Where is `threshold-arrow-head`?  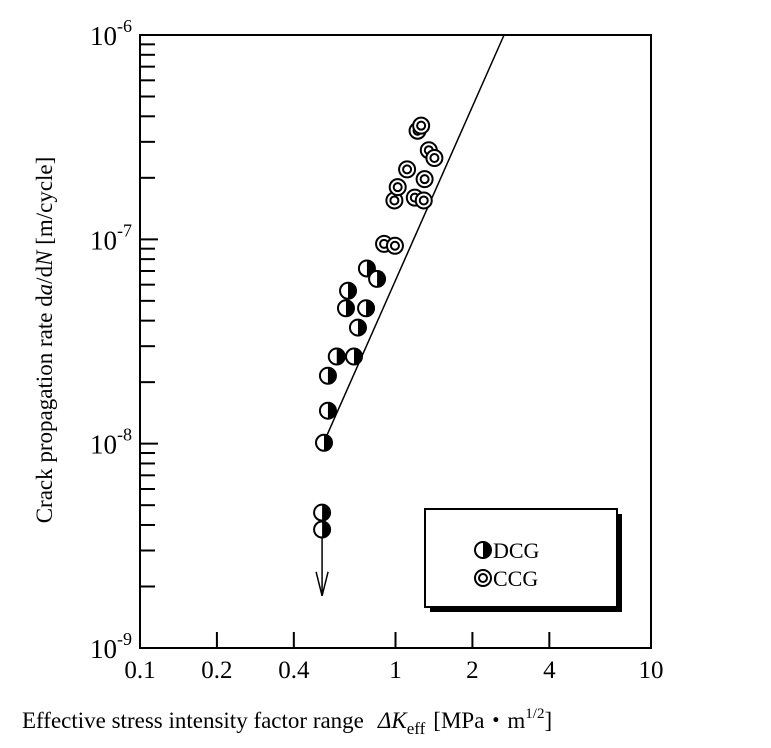
threshold-arrow-head is located at coordinates (322, 584).